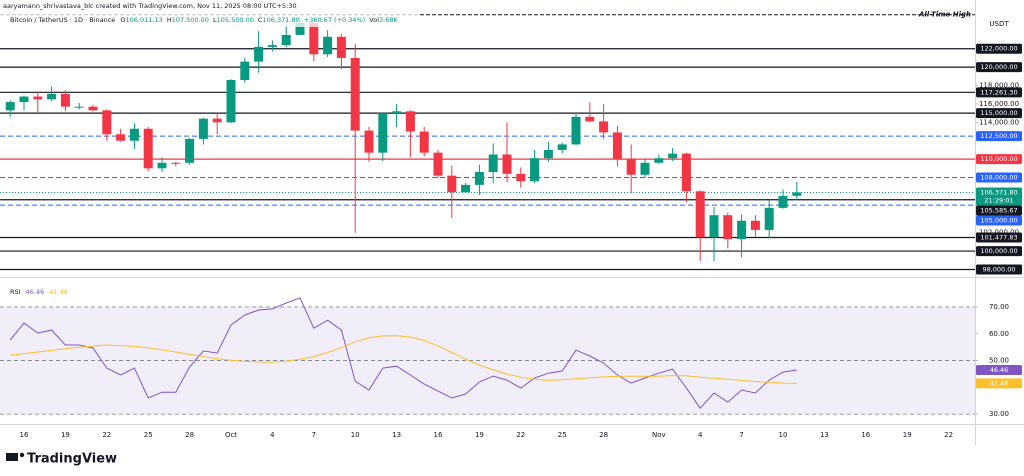 This screenshot has width=1024, height=476. Describe the element at coordinates (998, 200) in the screenshot. I see `countdown: 21:29:01` at that location.